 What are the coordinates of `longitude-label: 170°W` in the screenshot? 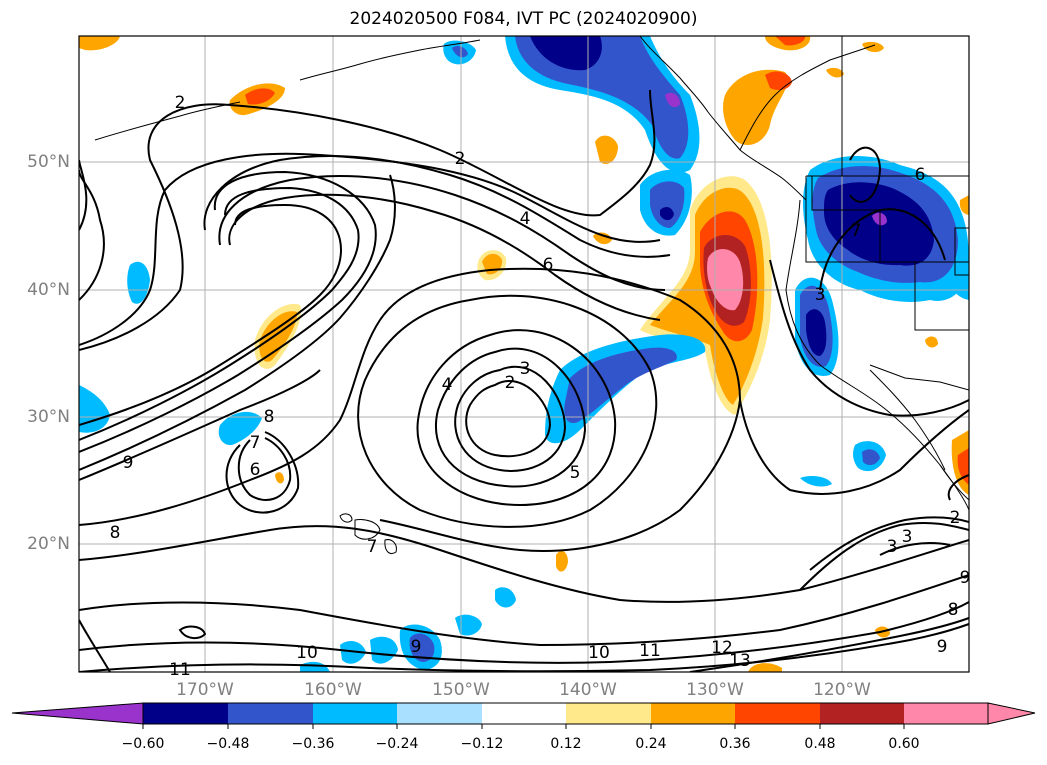 It's located at (205, 690).